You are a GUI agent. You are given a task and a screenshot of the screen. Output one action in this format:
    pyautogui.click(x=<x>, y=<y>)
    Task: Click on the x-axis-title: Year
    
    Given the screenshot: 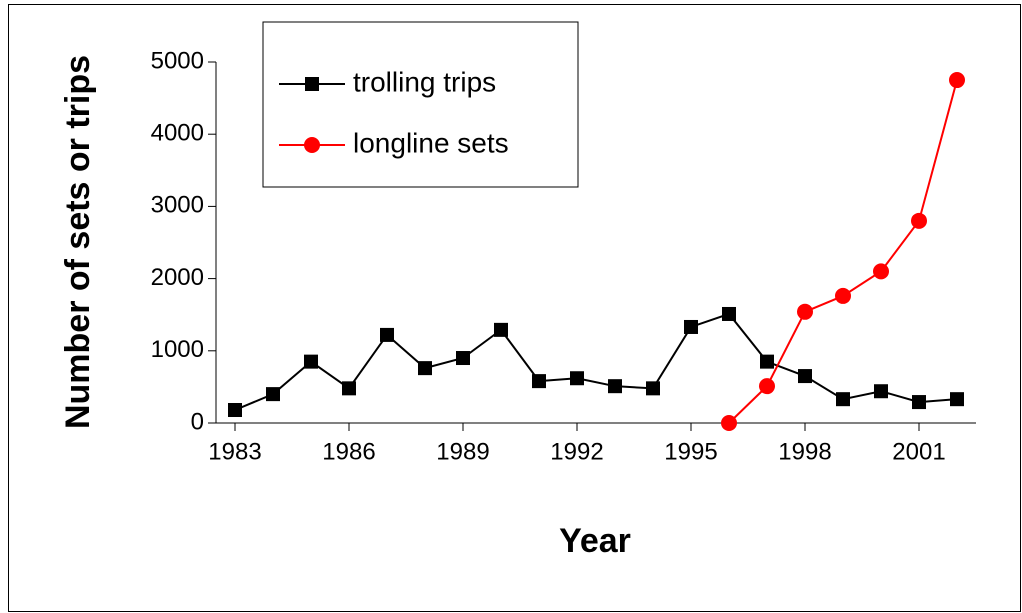 What is the action you would take?
    pyautogui.click(x=595, y=541)
    